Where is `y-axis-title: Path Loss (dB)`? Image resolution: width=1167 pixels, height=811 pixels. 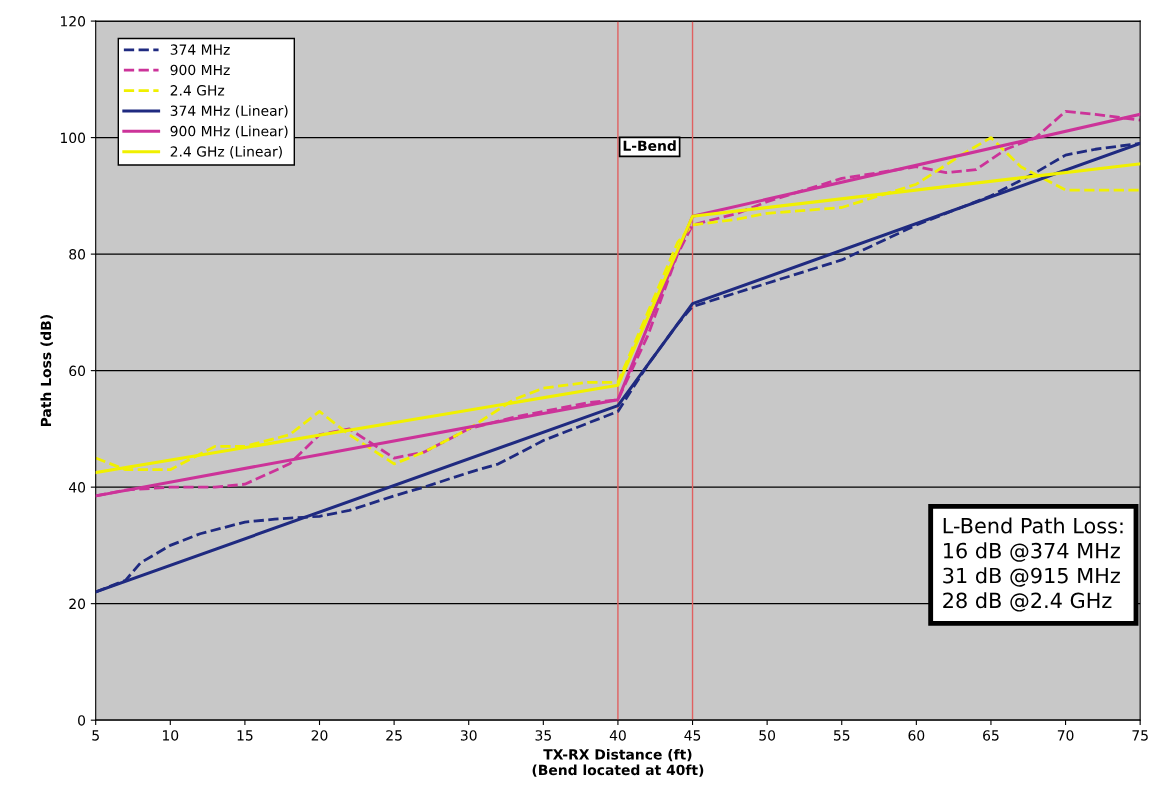
y-axis-title: Path Loss (dB) is located at coordinates (46, 371).